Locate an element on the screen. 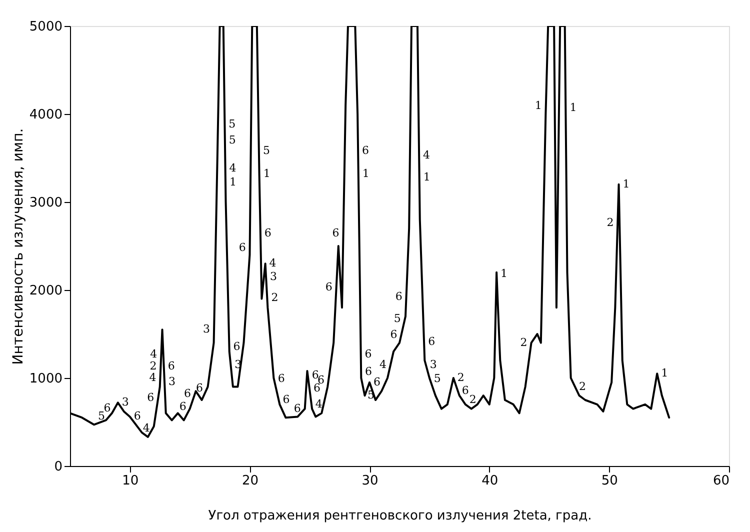 The image size is (750, 532). y-tick-label: 4000 is located at coordinates (45, 115).